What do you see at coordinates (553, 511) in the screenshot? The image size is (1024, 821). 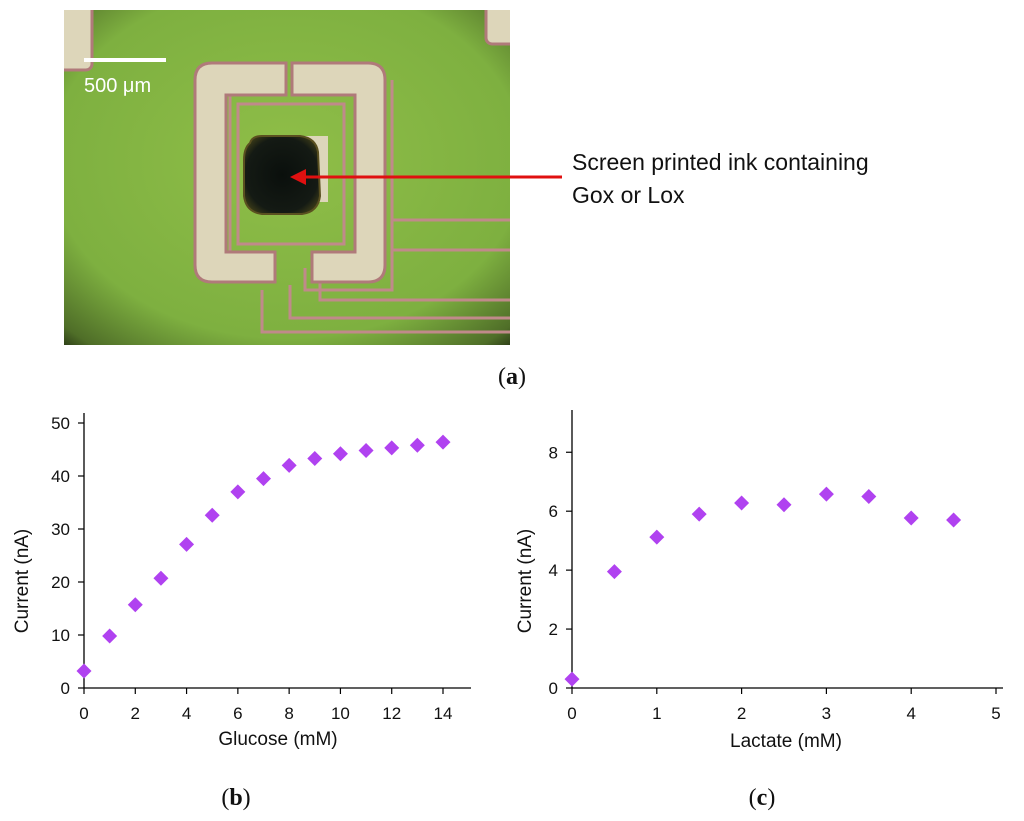 I see `lactate-y-tick-label-3: 6` at bounding box center [553, 511].